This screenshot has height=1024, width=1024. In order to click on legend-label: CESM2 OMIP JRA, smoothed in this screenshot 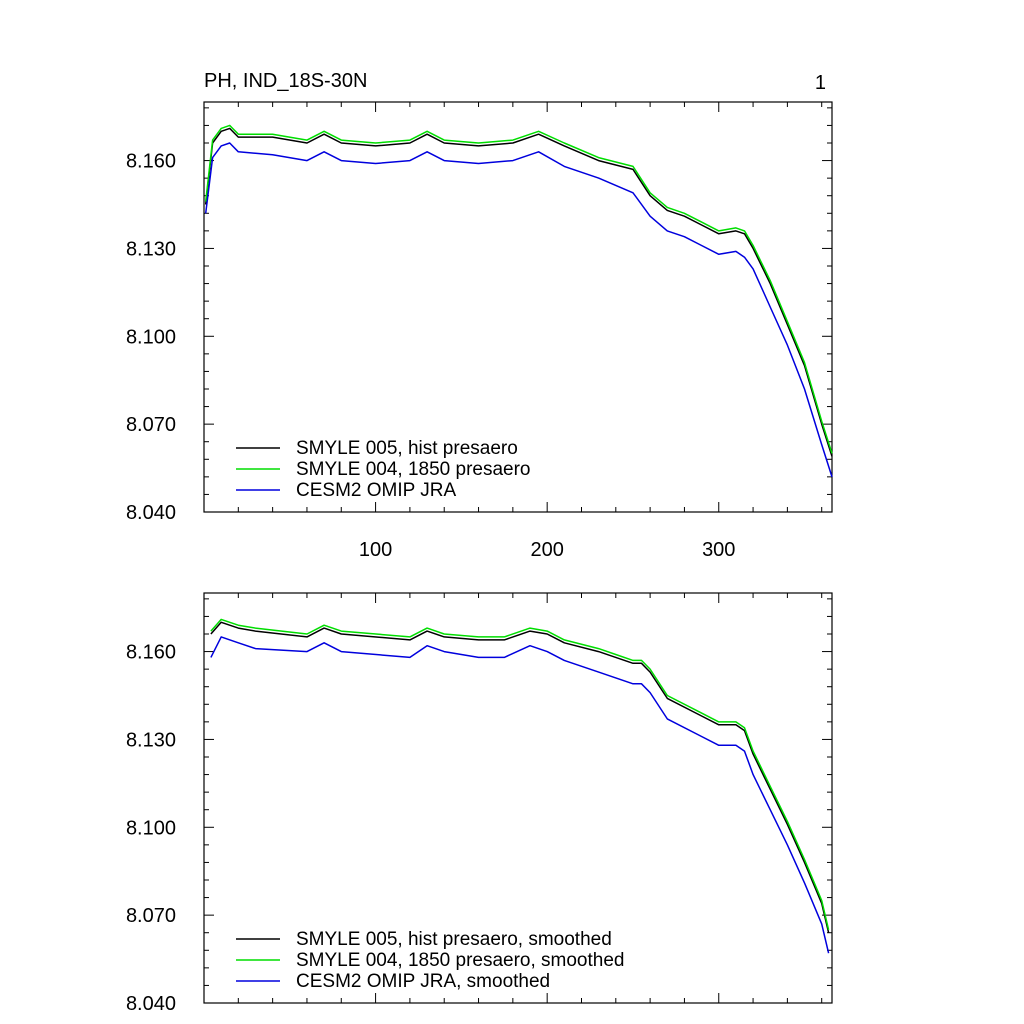, I will do `click(423, 981)`.